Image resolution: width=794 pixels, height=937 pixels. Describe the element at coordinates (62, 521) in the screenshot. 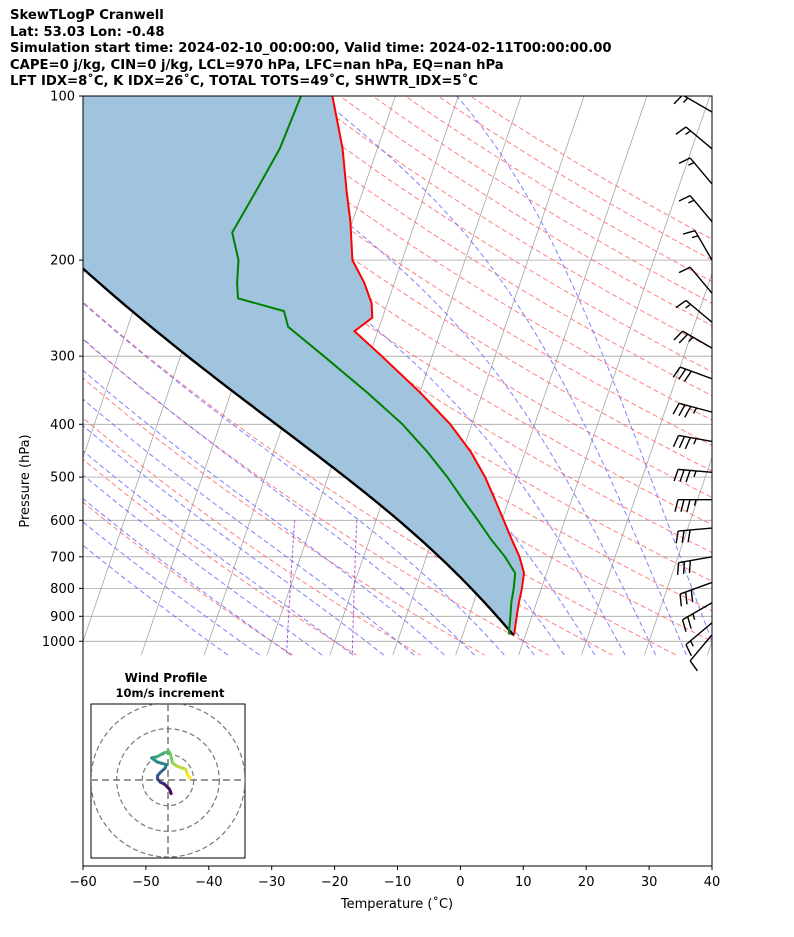

I see `y-tick-label: 600` at that location.